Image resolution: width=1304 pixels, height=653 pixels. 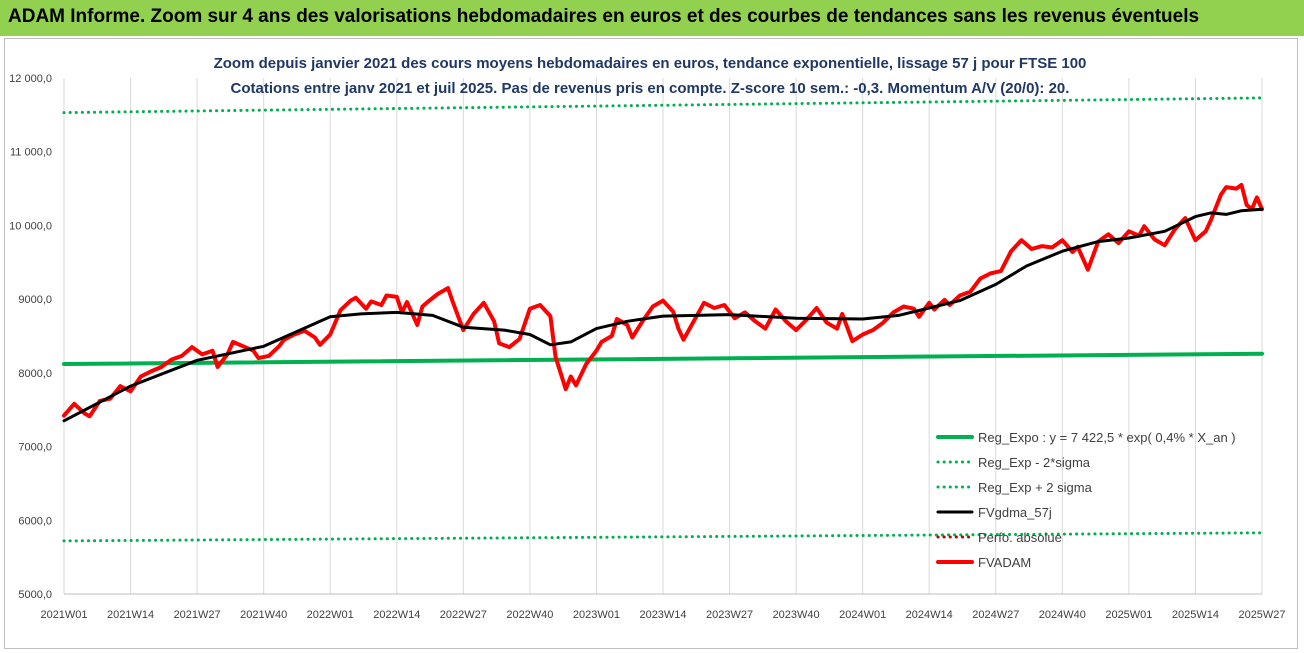 What do you see at coordinates (396, 615) in the screenshot?
I see `x-tick-label: 2022W14` at bounding box center [396, 615].